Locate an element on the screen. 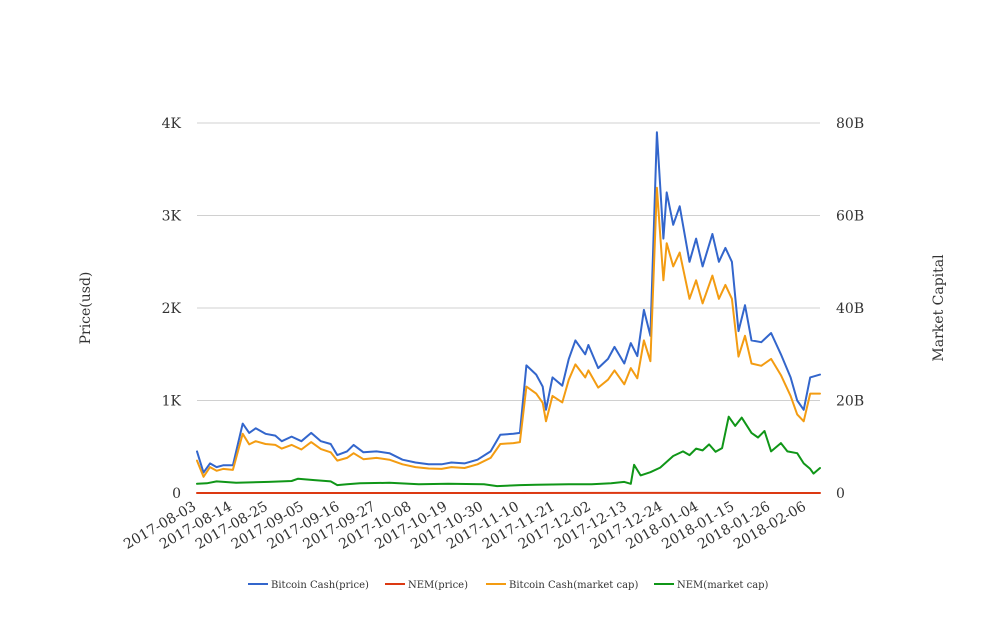 The height and width of the screenshot is (620, 1008). legend-label: Bitcoin Cash(market cap) is located at coordinates (573, 585).